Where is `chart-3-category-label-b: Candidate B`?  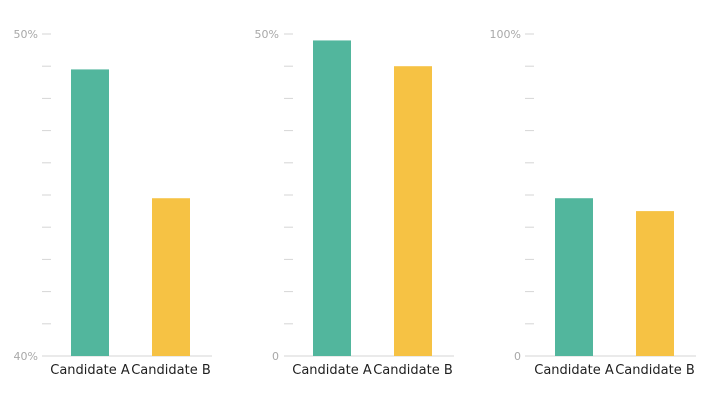 chart-3-category-label-b: Candidate B is located at coordinates (655, 370).